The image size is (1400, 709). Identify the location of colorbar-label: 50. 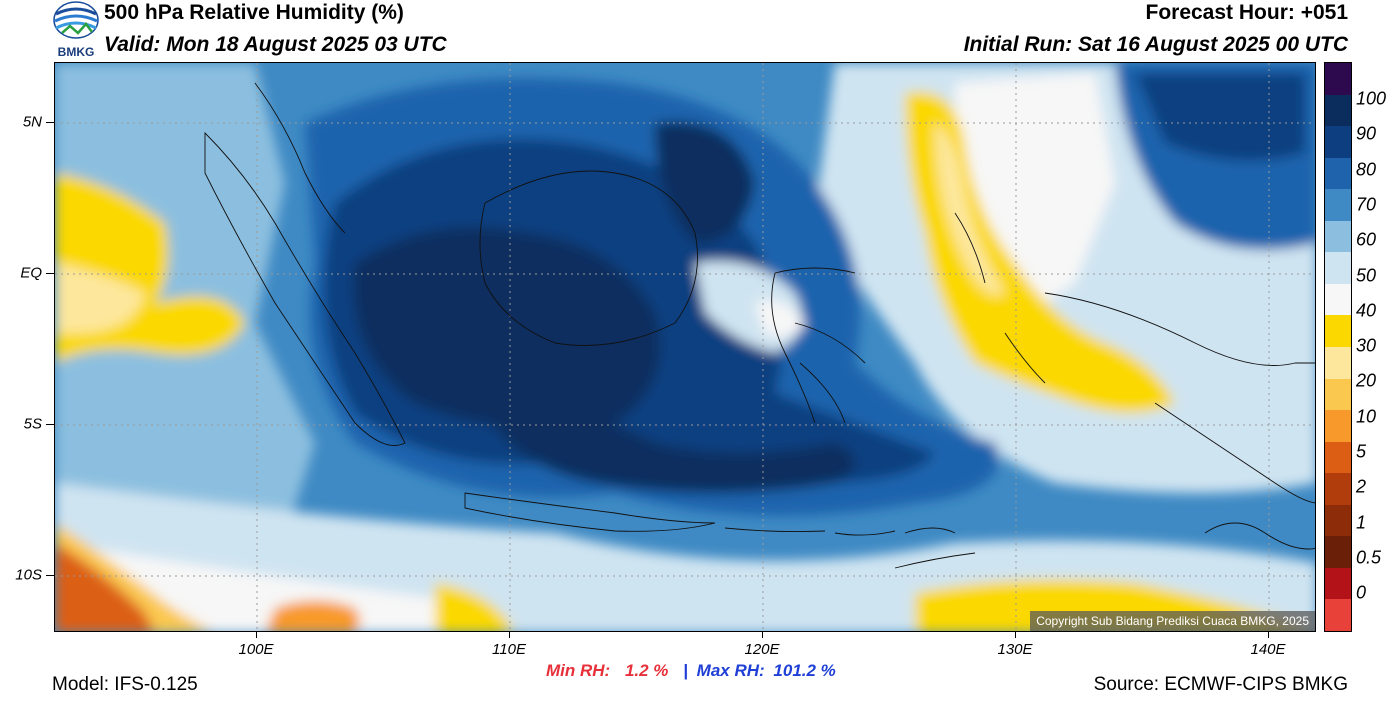
(1366, 275).